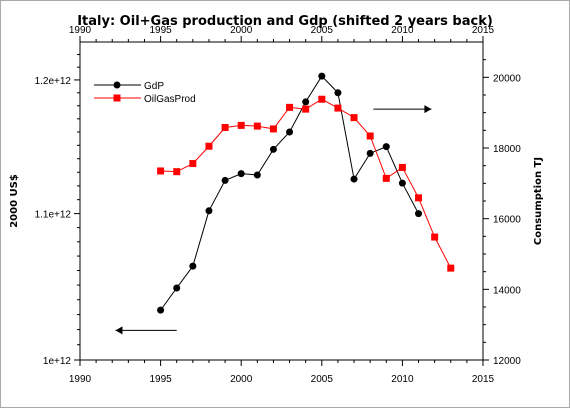  What do you see at coordinates (80, 379) in the screenshot?
I see `x-tick-label-bottom: 1990` at bounding box center [80, 379].